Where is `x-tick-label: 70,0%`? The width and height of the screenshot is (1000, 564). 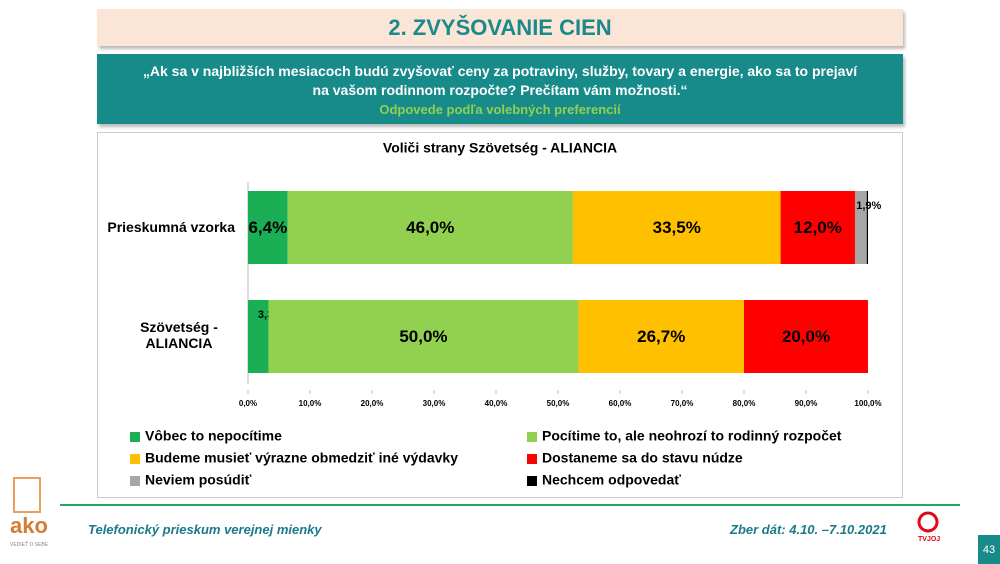 x-tick-label: 70,0% is located at coordinates (682, 403).